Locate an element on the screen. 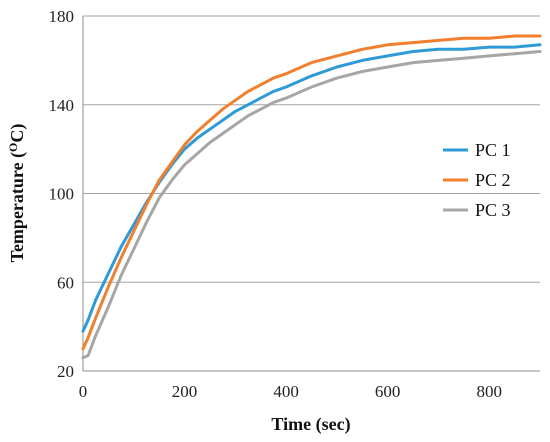 The height and width of the screenshot is (442, 550). legend: PC 1 PC 2 PC 3 is located at coordinates (477, 180).